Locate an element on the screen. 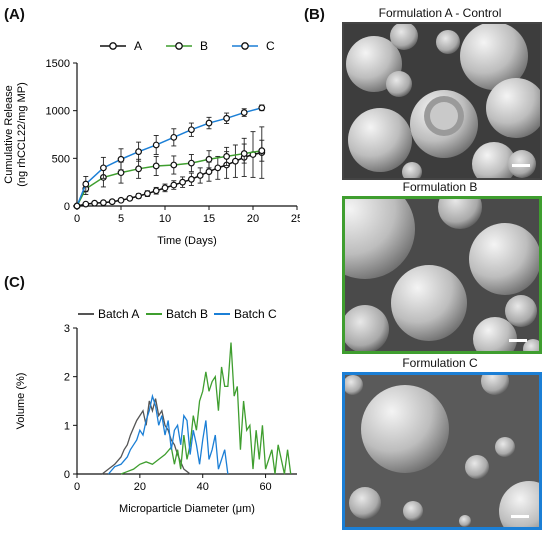 The width and height of the screenshot is (550, 534). x-tick-label: 10 is located at coordinates (165, 219).